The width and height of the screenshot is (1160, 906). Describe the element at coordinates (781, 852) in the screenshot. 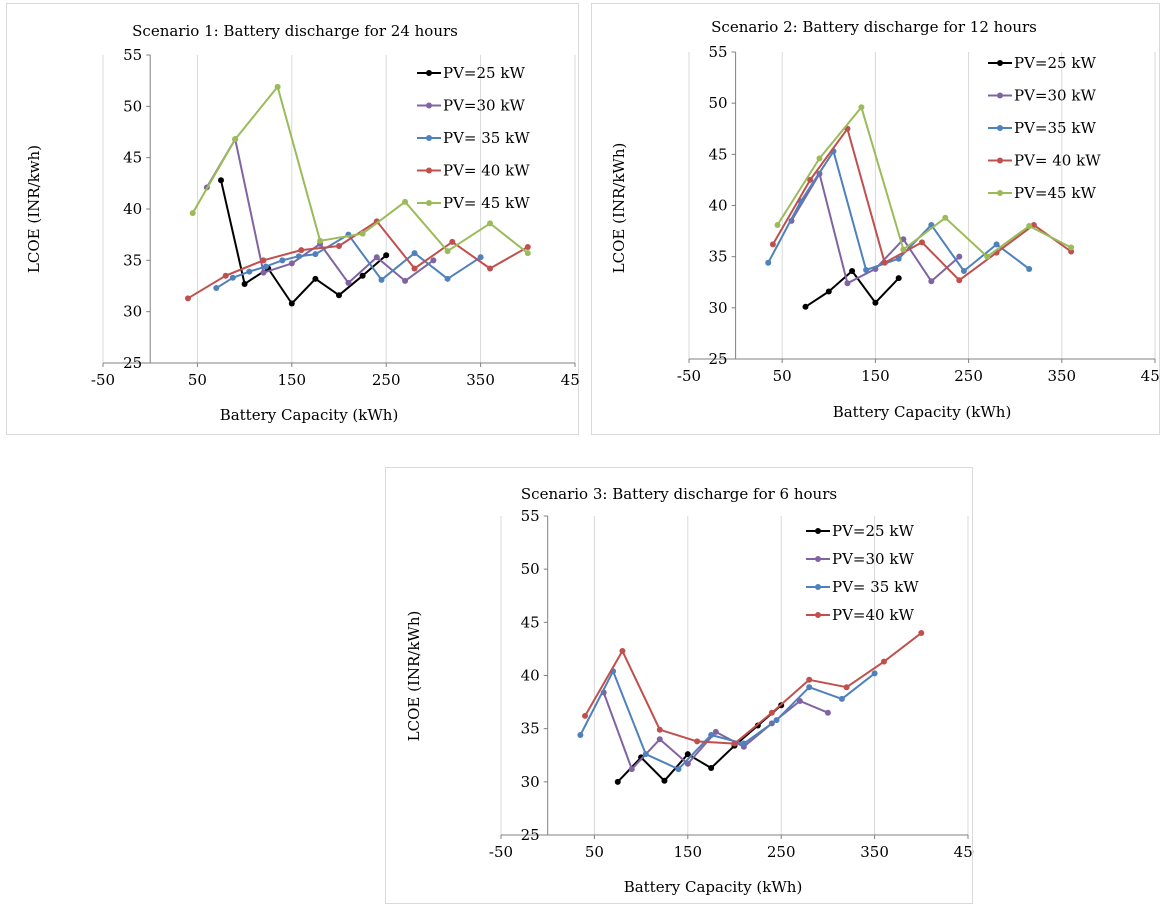

I see `x-tick-label: 250` at that location.